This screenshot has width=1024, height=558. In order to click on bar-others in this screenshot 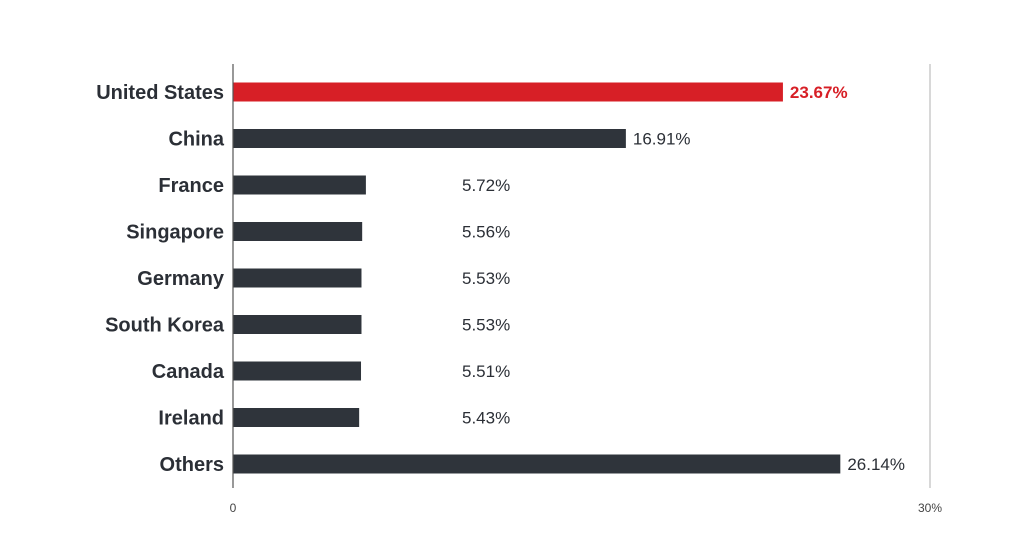, I will do `click(537, 464)`.